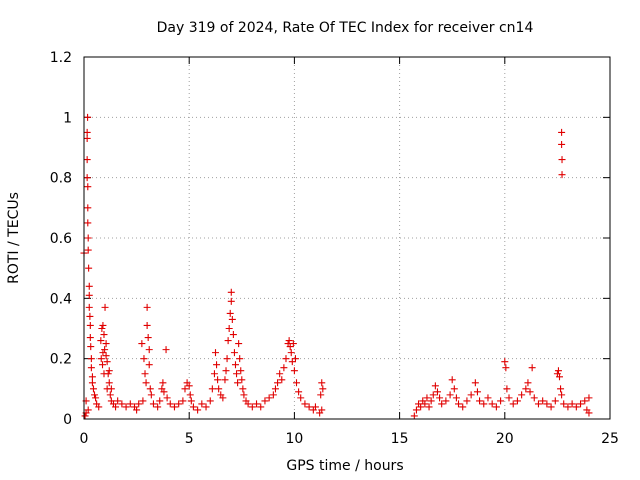  Describe the element at coordinates (67, 118) in the screenshot. I see `y-tick-label: 1` at that location.